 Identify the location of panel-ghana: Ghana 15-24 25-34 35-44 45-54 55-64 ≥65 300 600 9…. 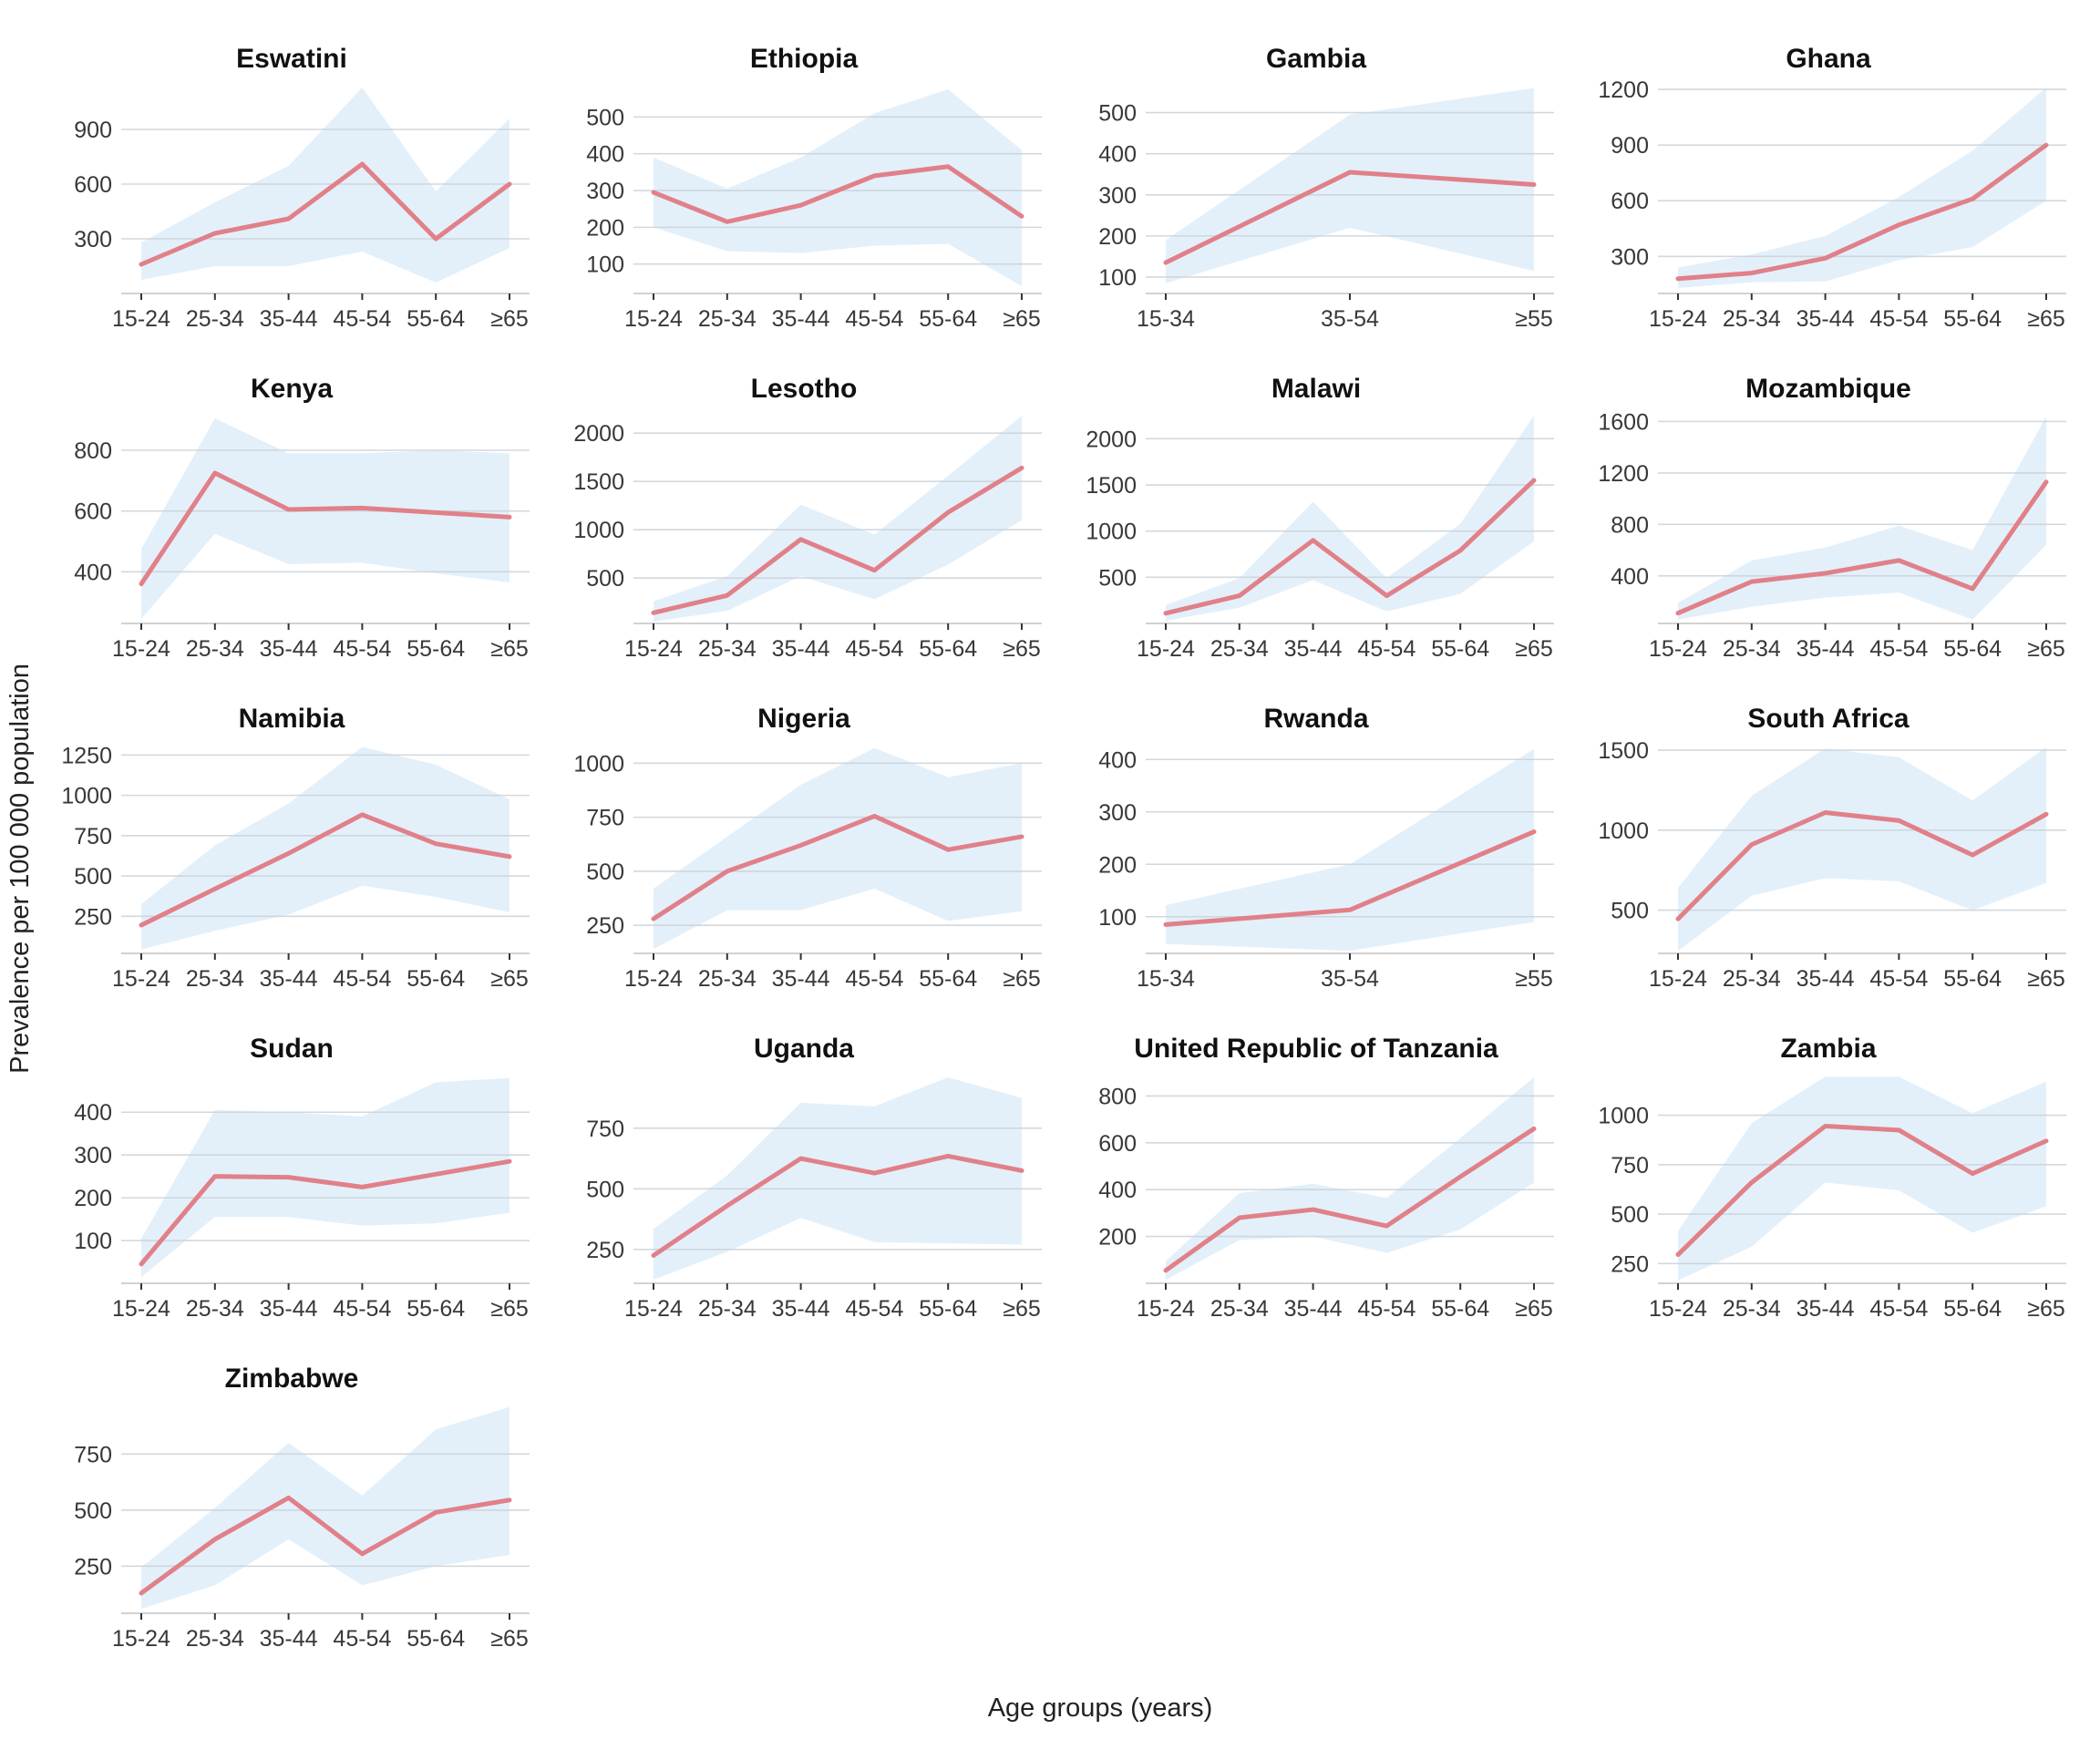
(1829, 178).